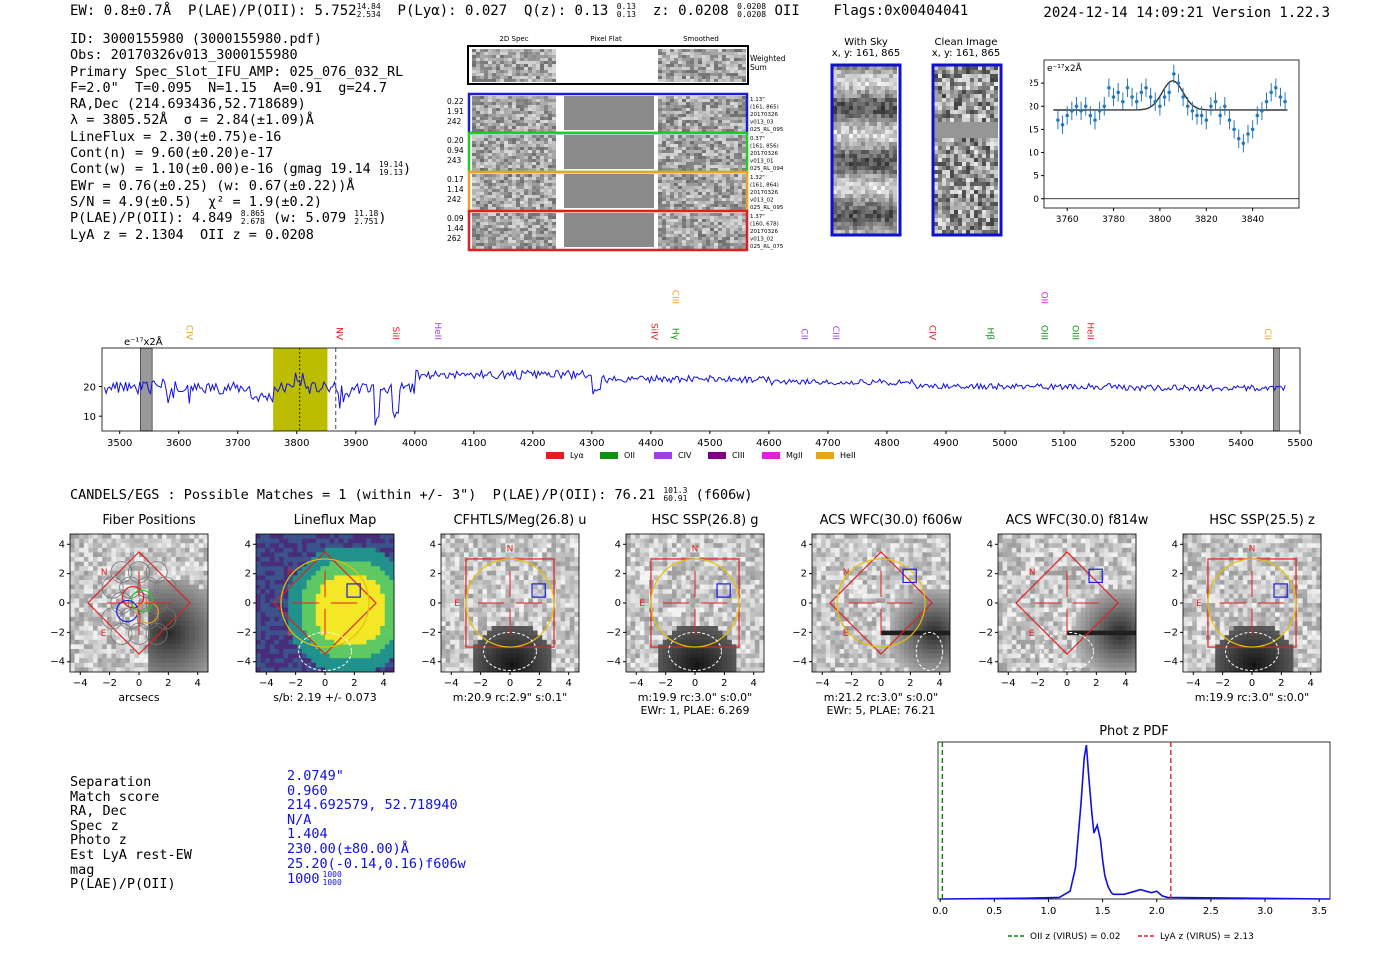  Describe the element at coordinates (891, 520) in the screenshot. I see `image-panel-title: ACS WFC(30.0) f606w` at that location.